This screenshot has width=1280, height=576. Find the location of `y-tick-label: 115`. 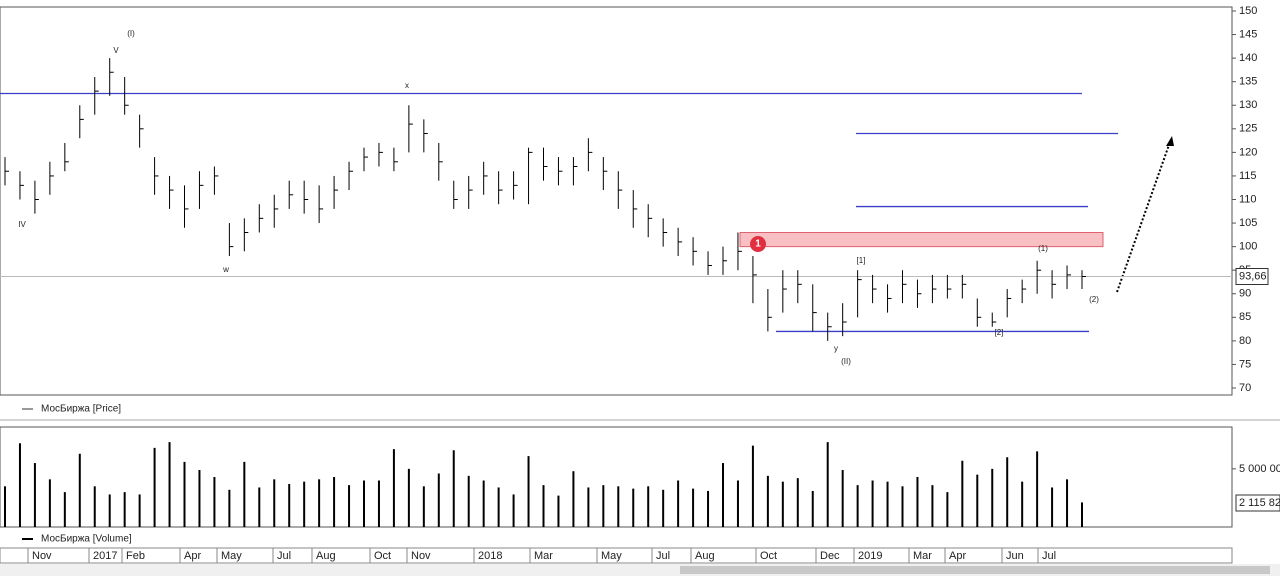

y-tick-label: 115 is located at coordinates (1248, 176).